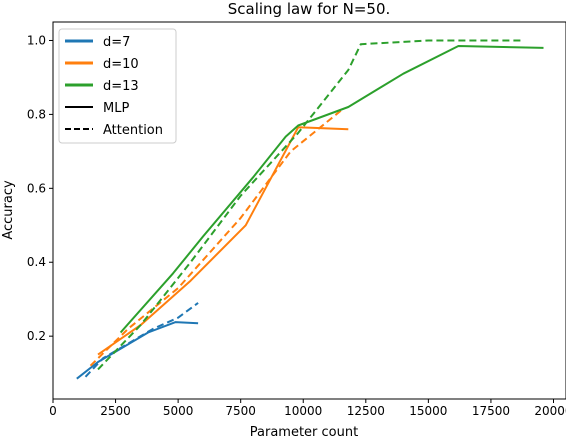 The image size is (566, 438). I want to click on y-tick-label: 0.8, so click(36, 114).